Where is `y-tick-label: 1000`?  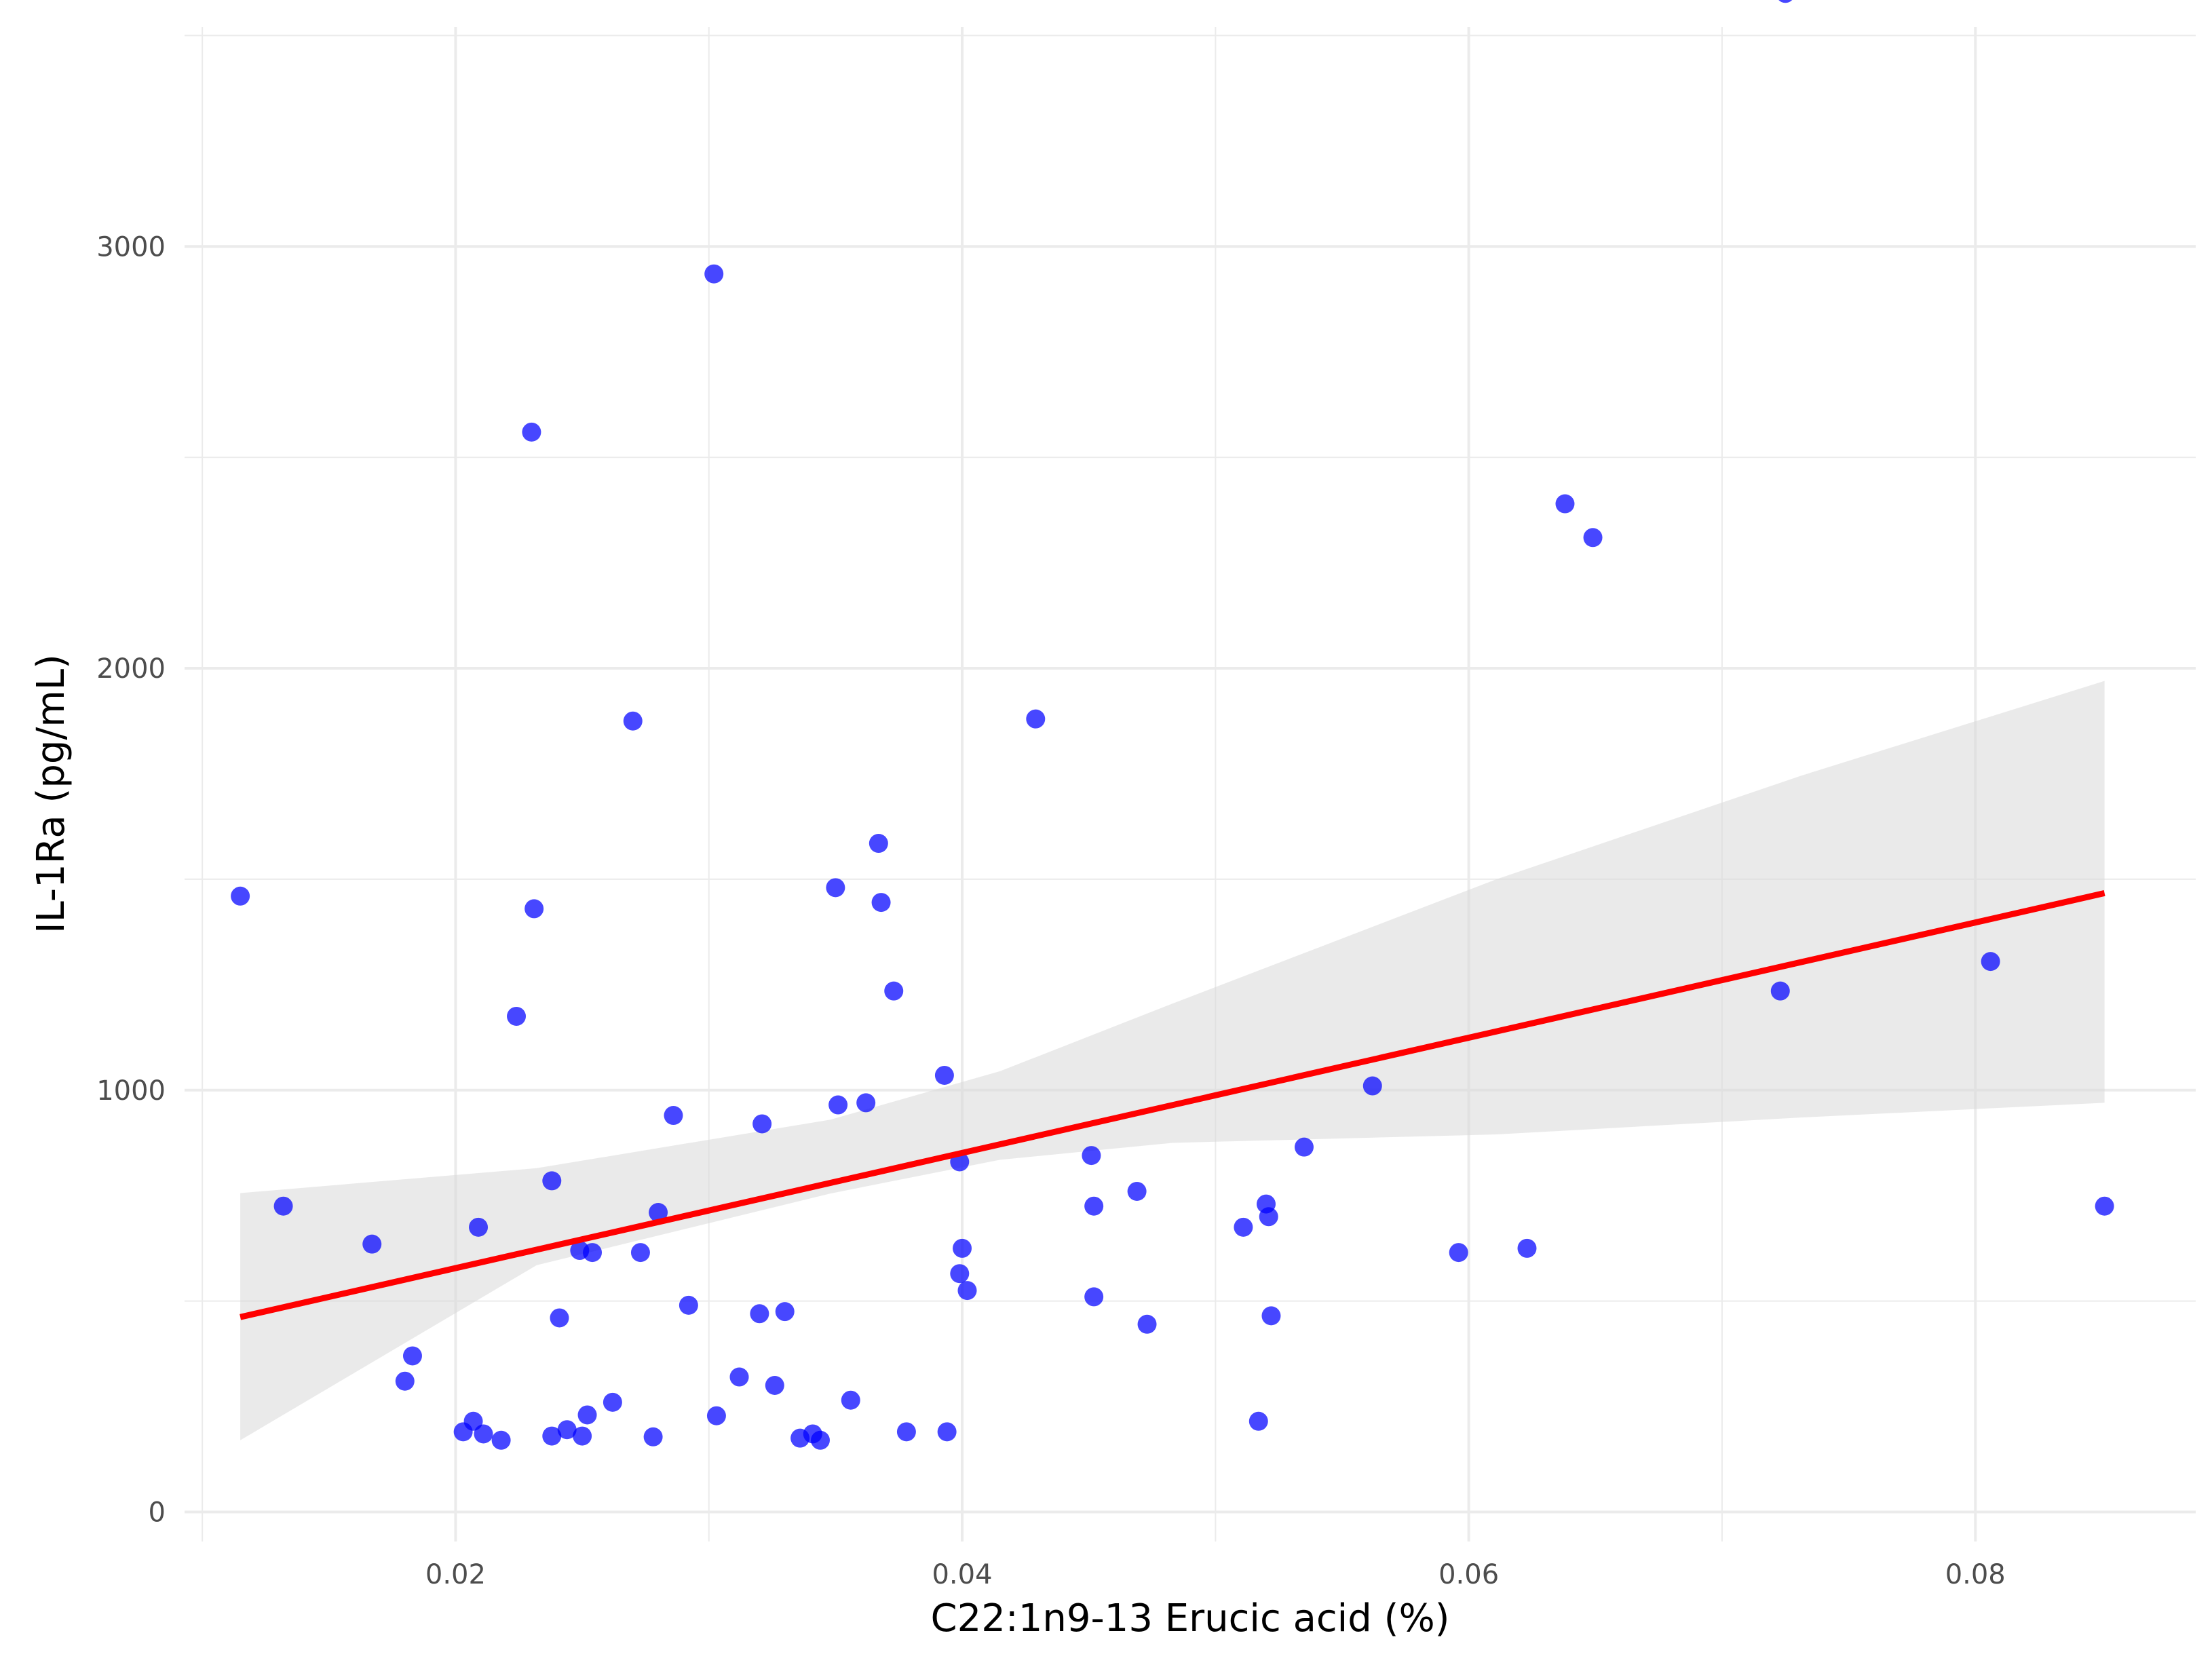 y-tick-label: 1000 is located at coordinates (131, 1091).